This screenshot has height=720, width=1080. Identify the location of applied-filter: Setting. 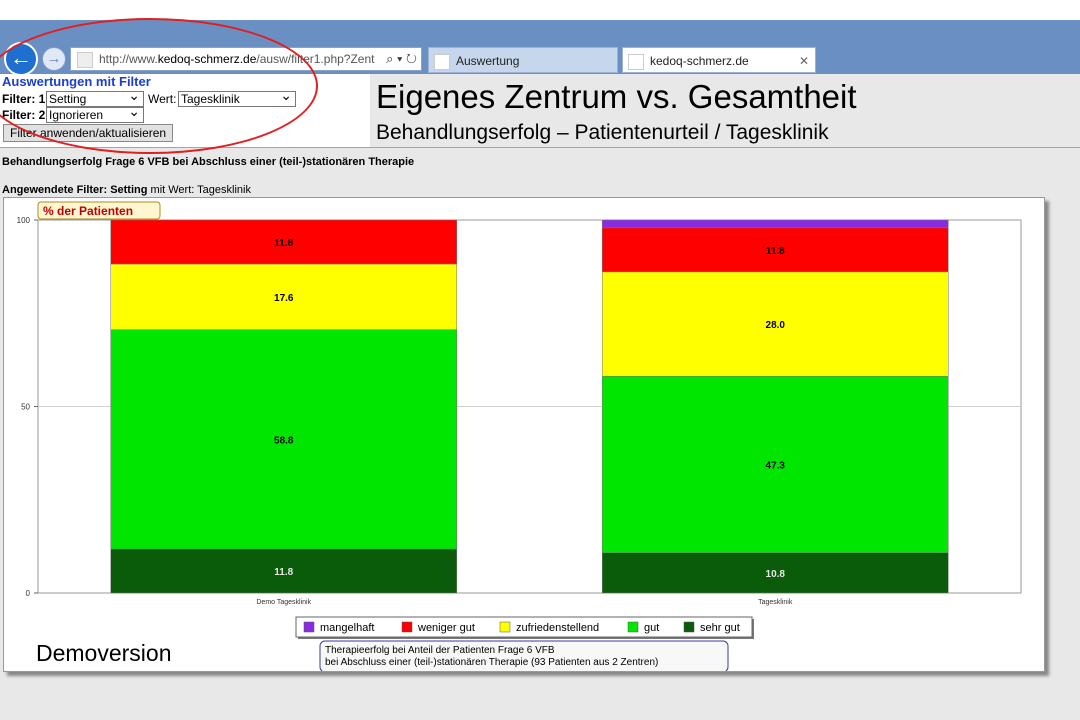
(129, 190).